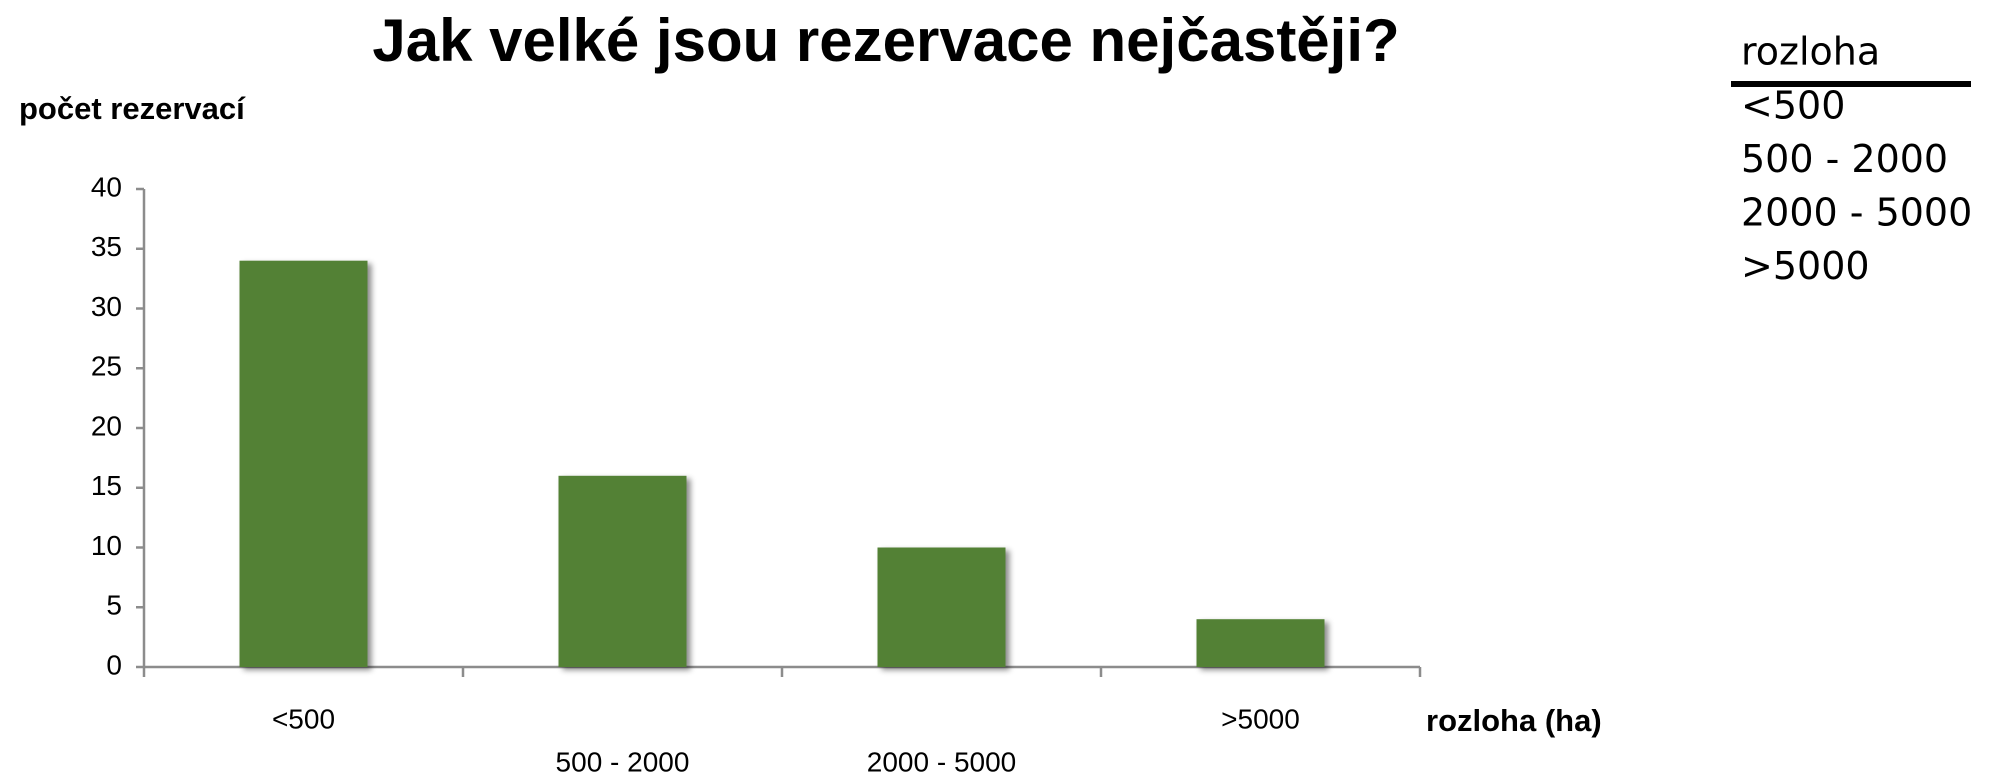 This screenshot has width=2000, height=784. I want to click on y-tick-label: 30, so click(106, 306).